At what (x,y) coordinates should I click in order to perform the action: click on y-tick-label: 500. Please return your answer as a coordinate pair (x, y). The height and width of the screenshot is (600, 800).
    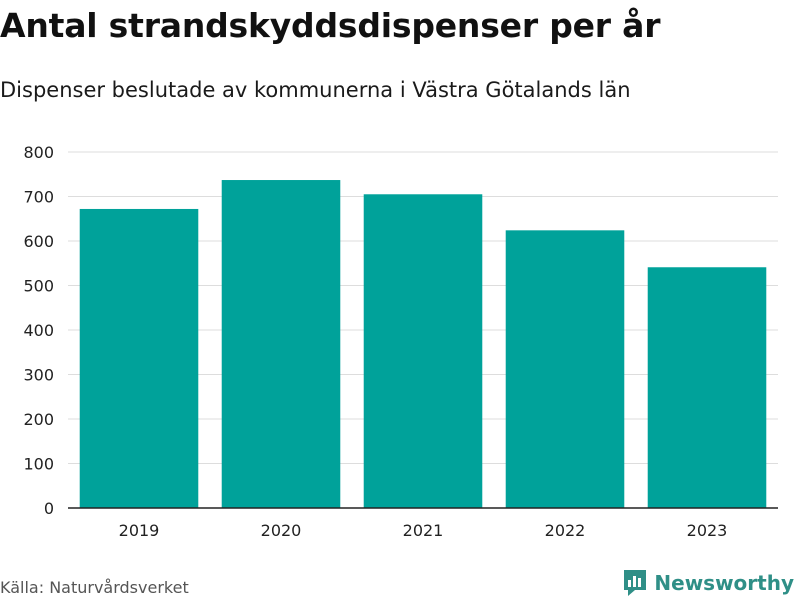
    Looking at the image, I should click on (38, 286).